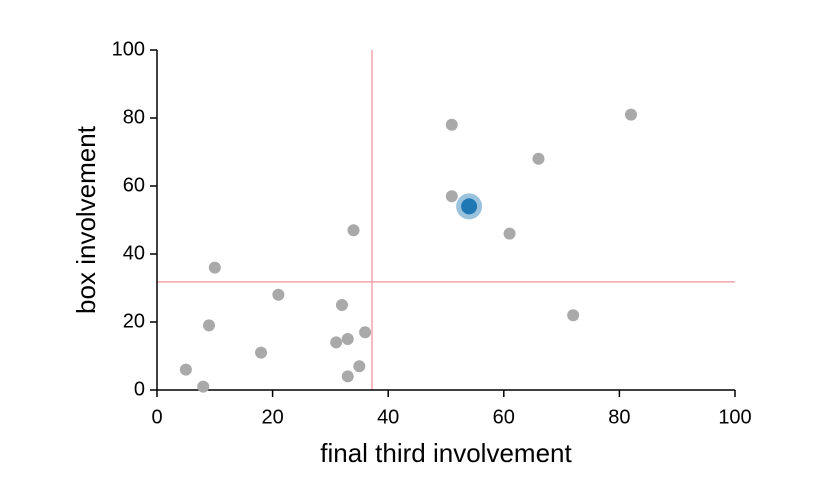  What do you see at coordinates (128, 49) in the screenshot?
I see `y-tick-label: 100` at bounding box center [128, 49].